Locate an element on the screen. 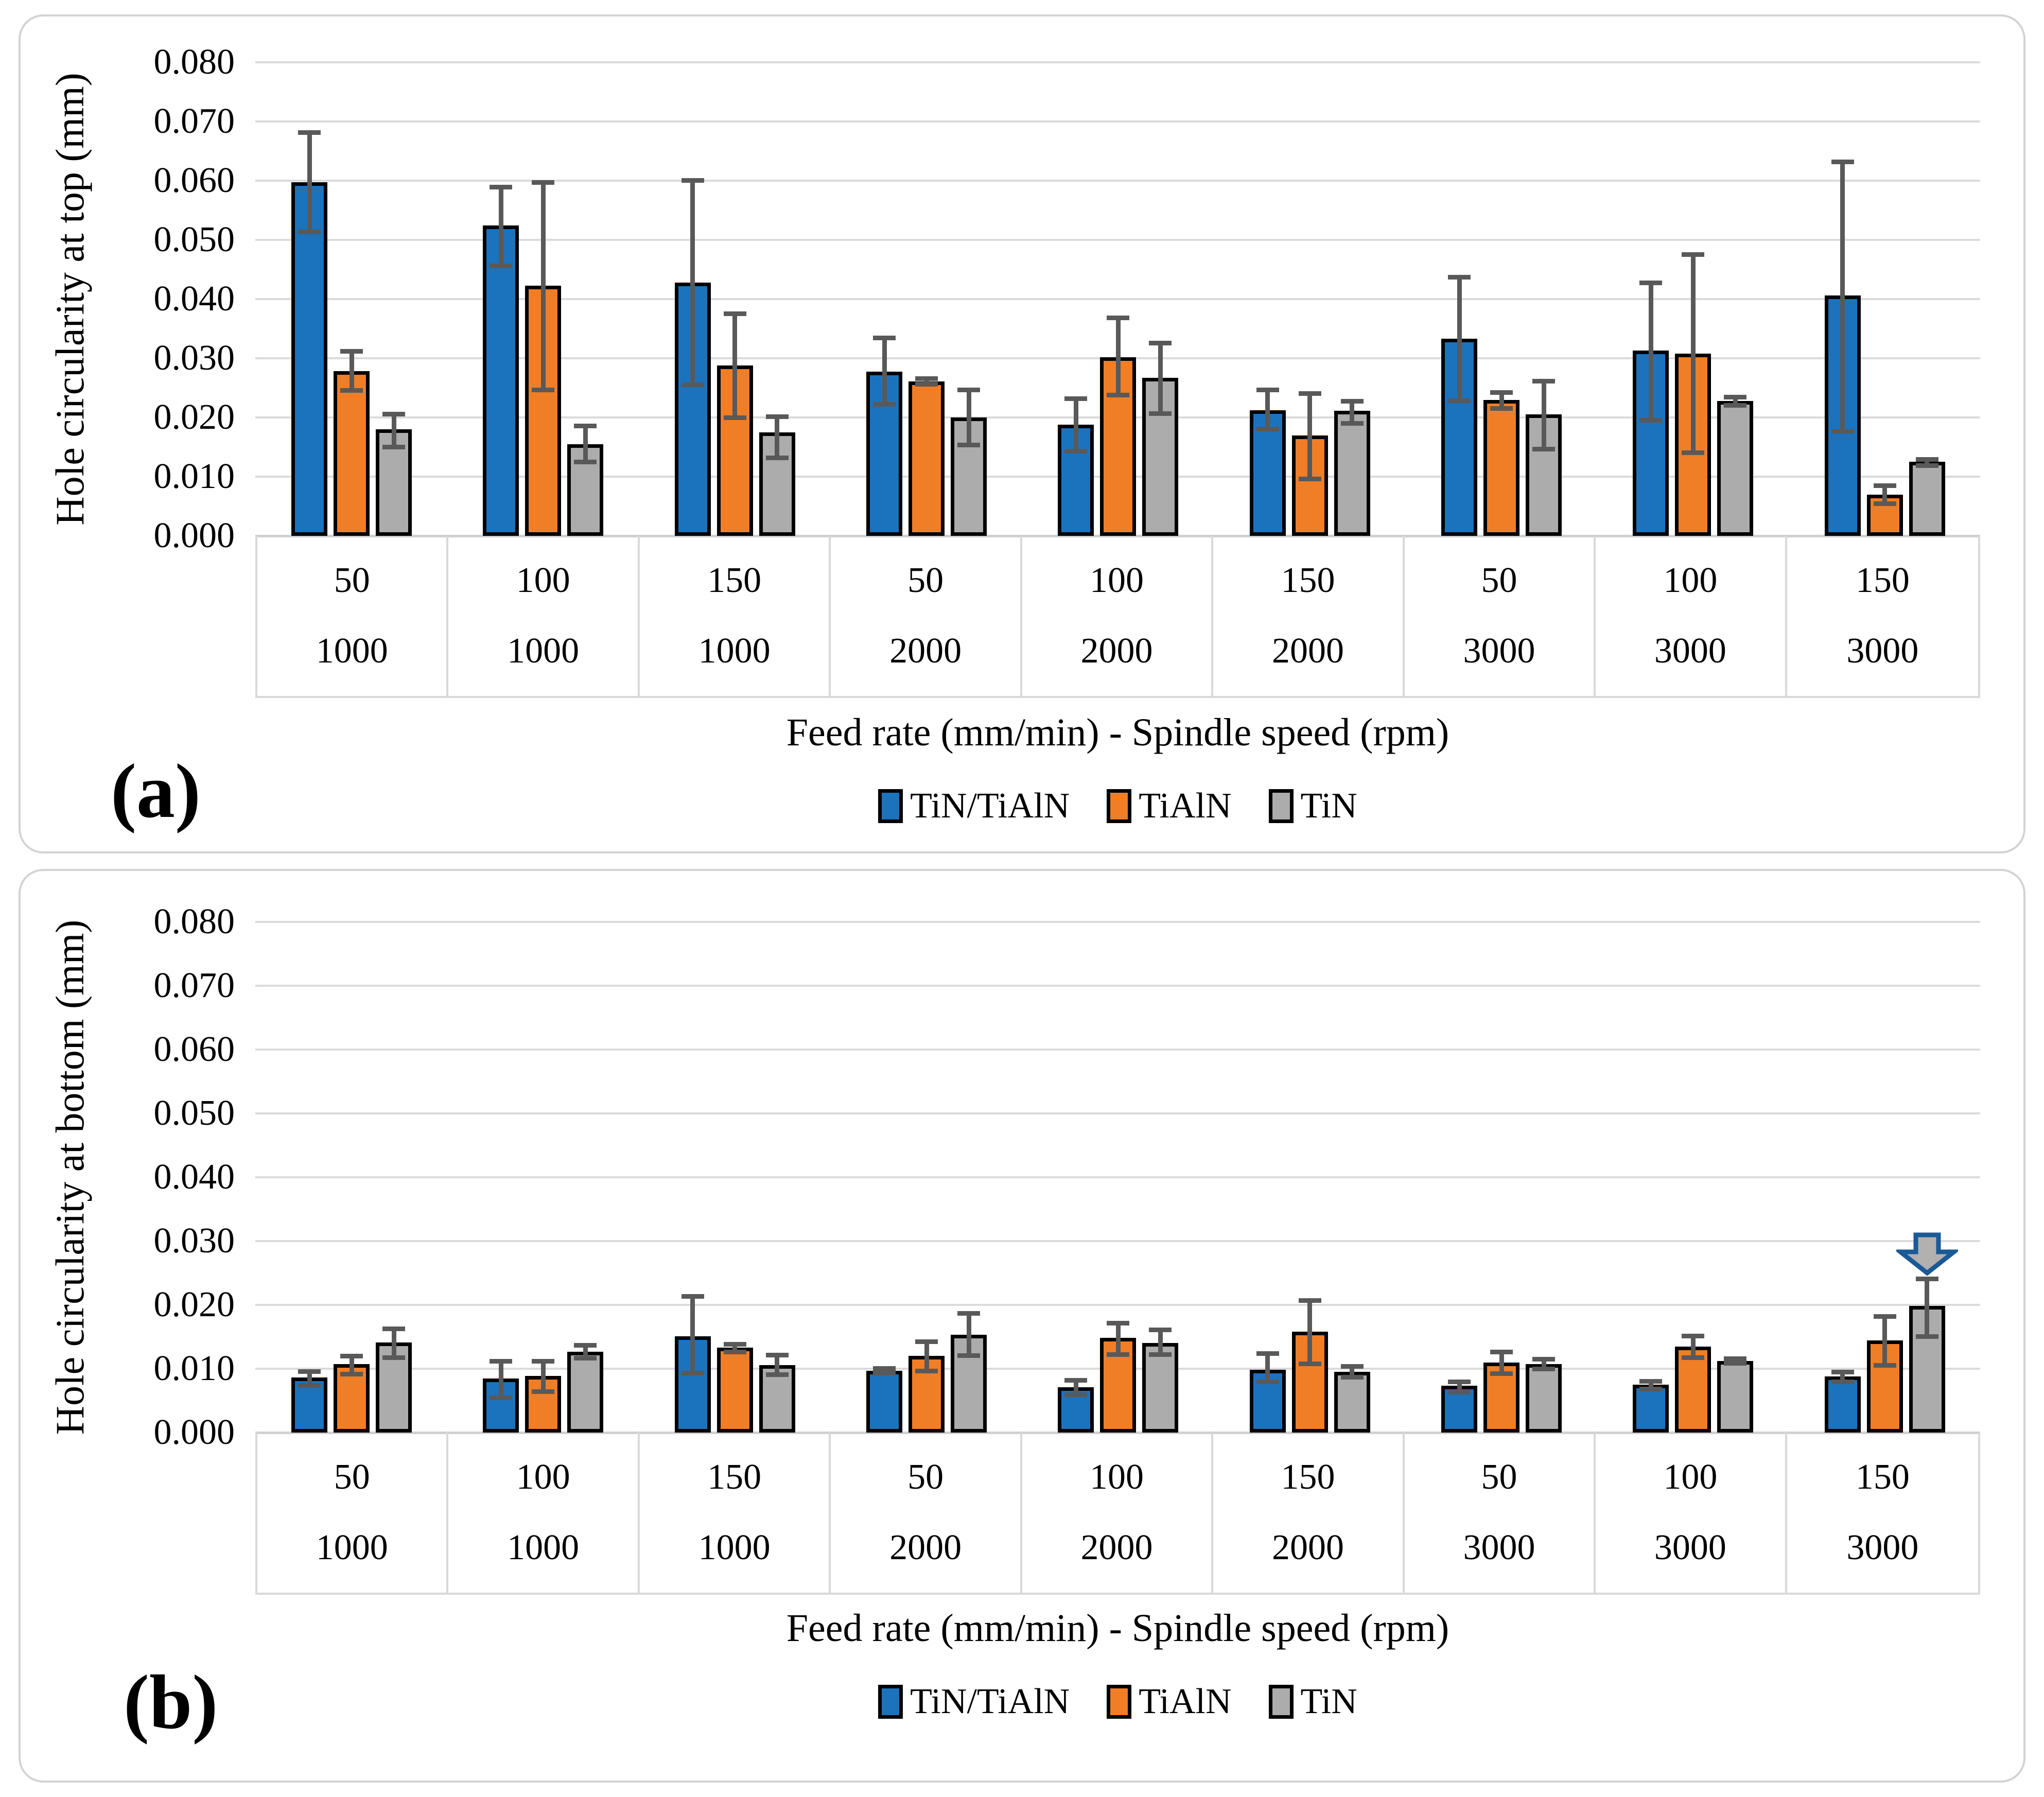  panel-label: (a) is located at coordinates (156, 791).